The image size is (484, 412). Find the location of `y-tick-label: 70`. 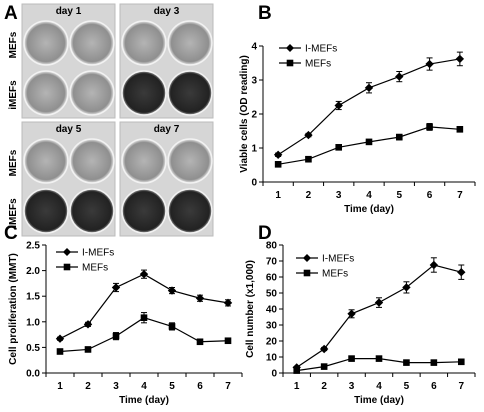

y-tick-label: 70 is located at coordinates (272, 262).